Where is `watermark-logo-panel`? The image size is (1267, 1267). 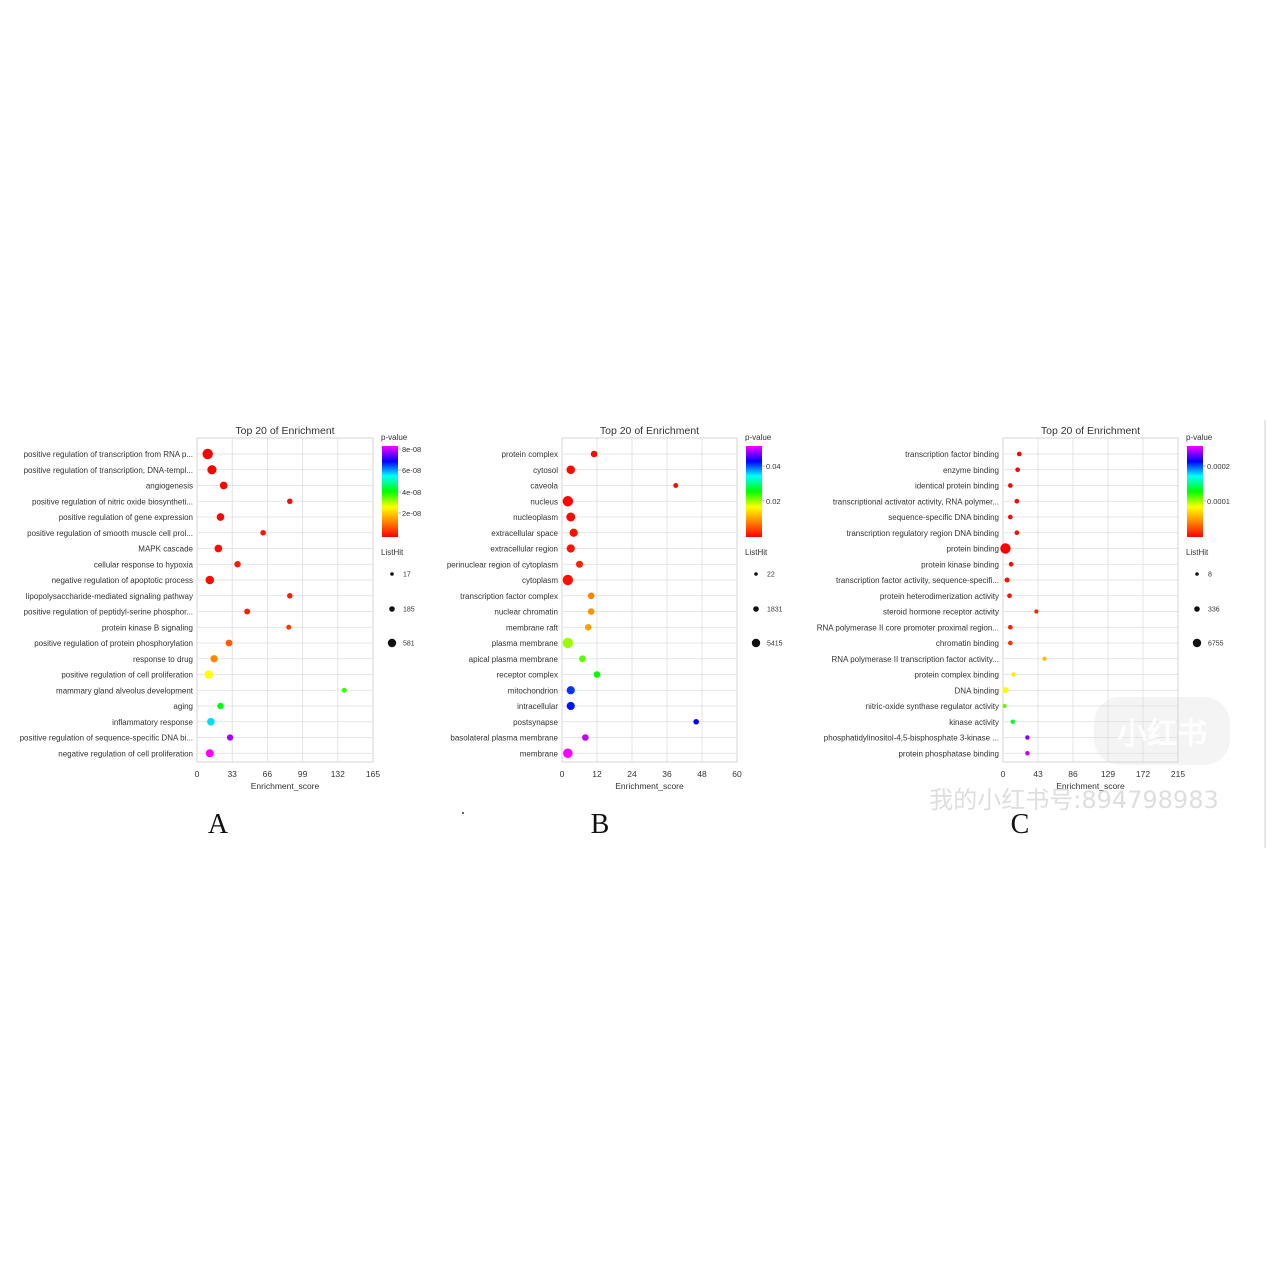
watermark-logo-panel is located at coordinates (1162, 731).